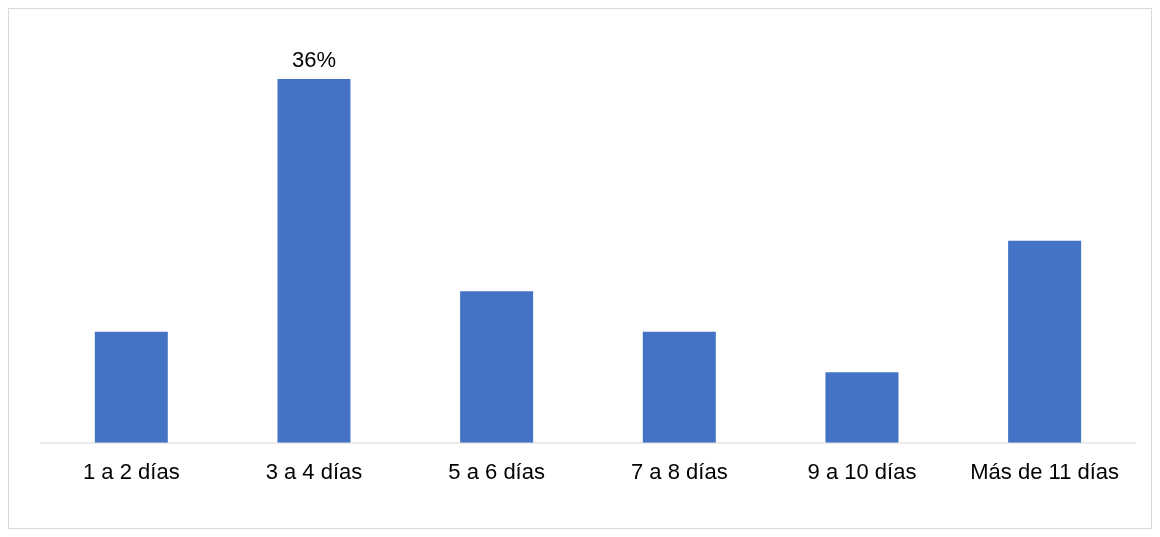 This screenshot has height=537, width=1160. Describe the element at coordinates (313, 59) in the screenshot. I see `data-label: 36%` at that location.